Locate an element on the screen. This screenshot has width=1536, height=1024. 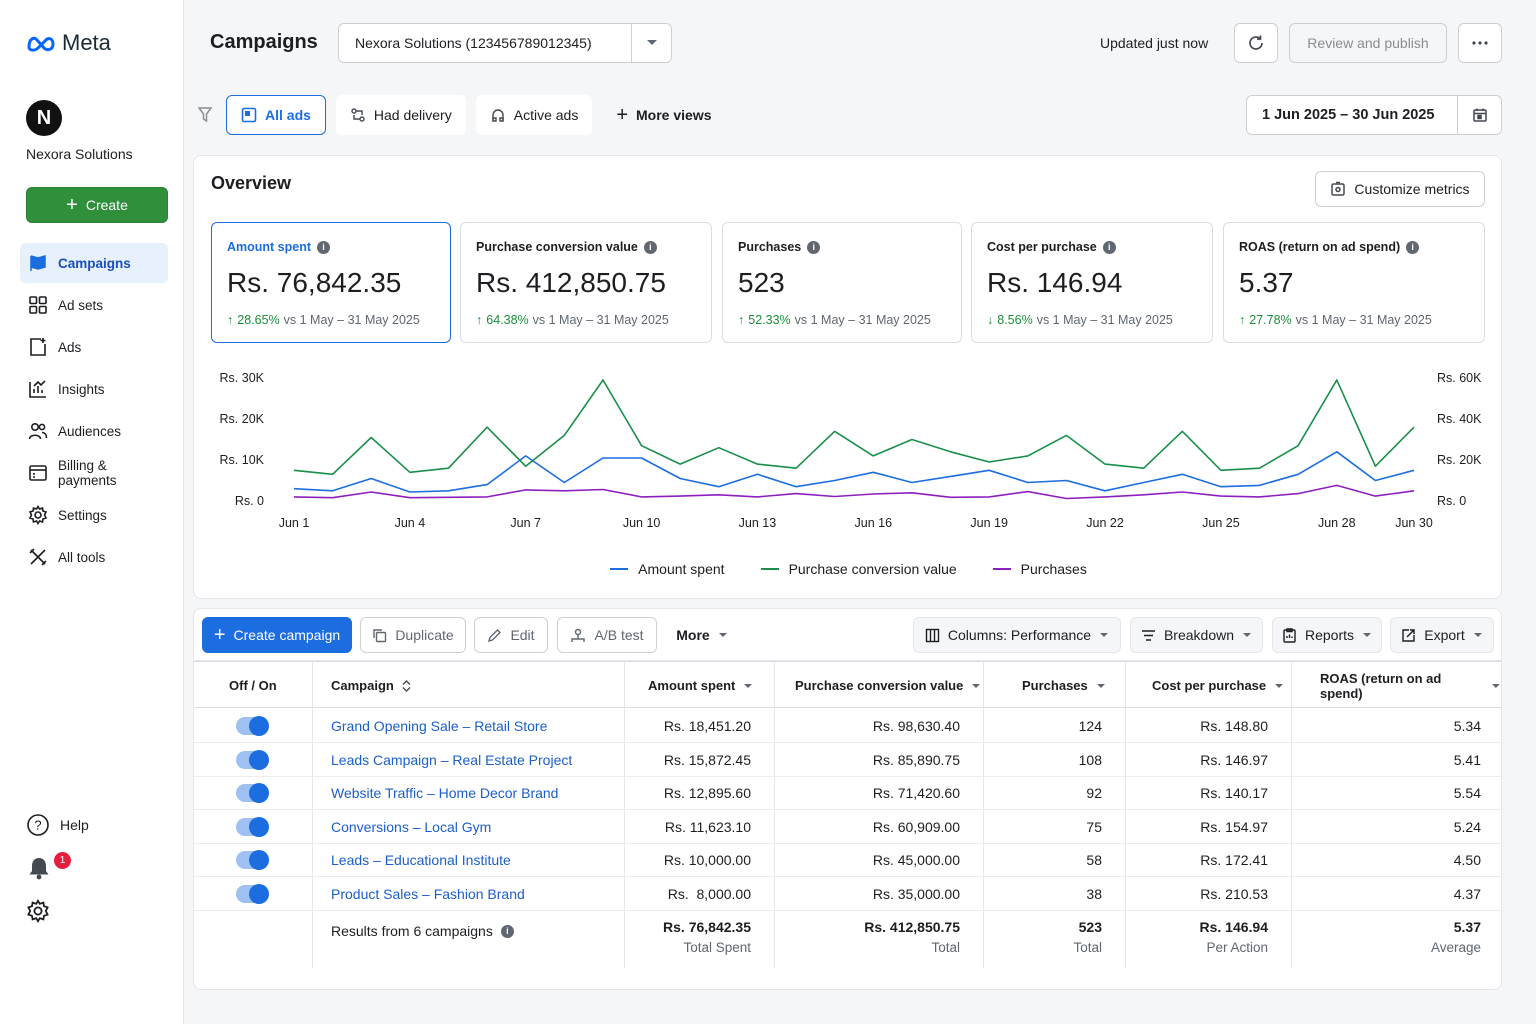
updated-status: Updated just now is located at coordinates (1154, 43).